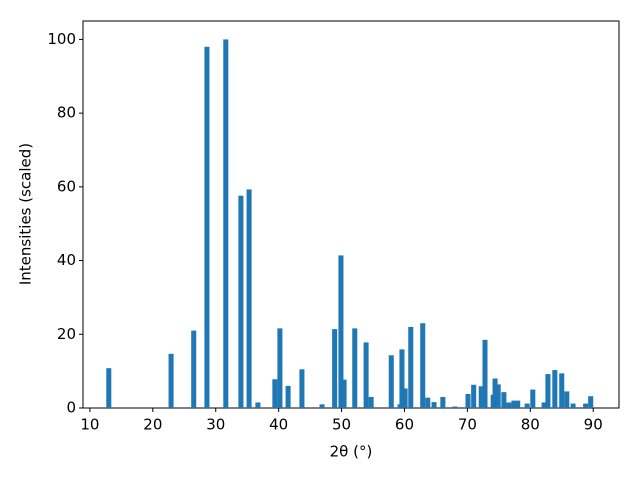  What do you see at coordinates (152, 425) in the screenshot?
I see `x-tick-label: 20` at bounding box center [152, 425].